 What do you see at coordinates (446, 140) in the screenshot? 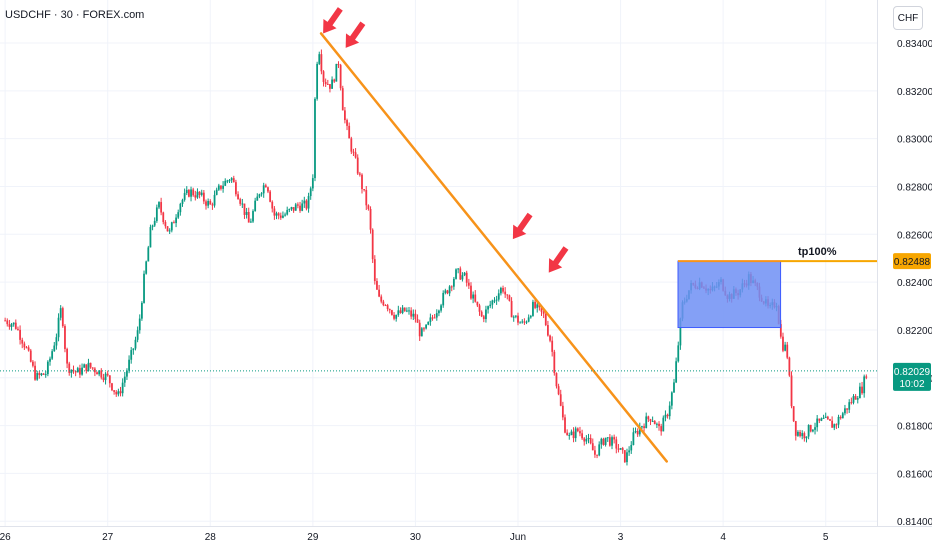
I see `arrow-markers` at bounding box center [446, 140].